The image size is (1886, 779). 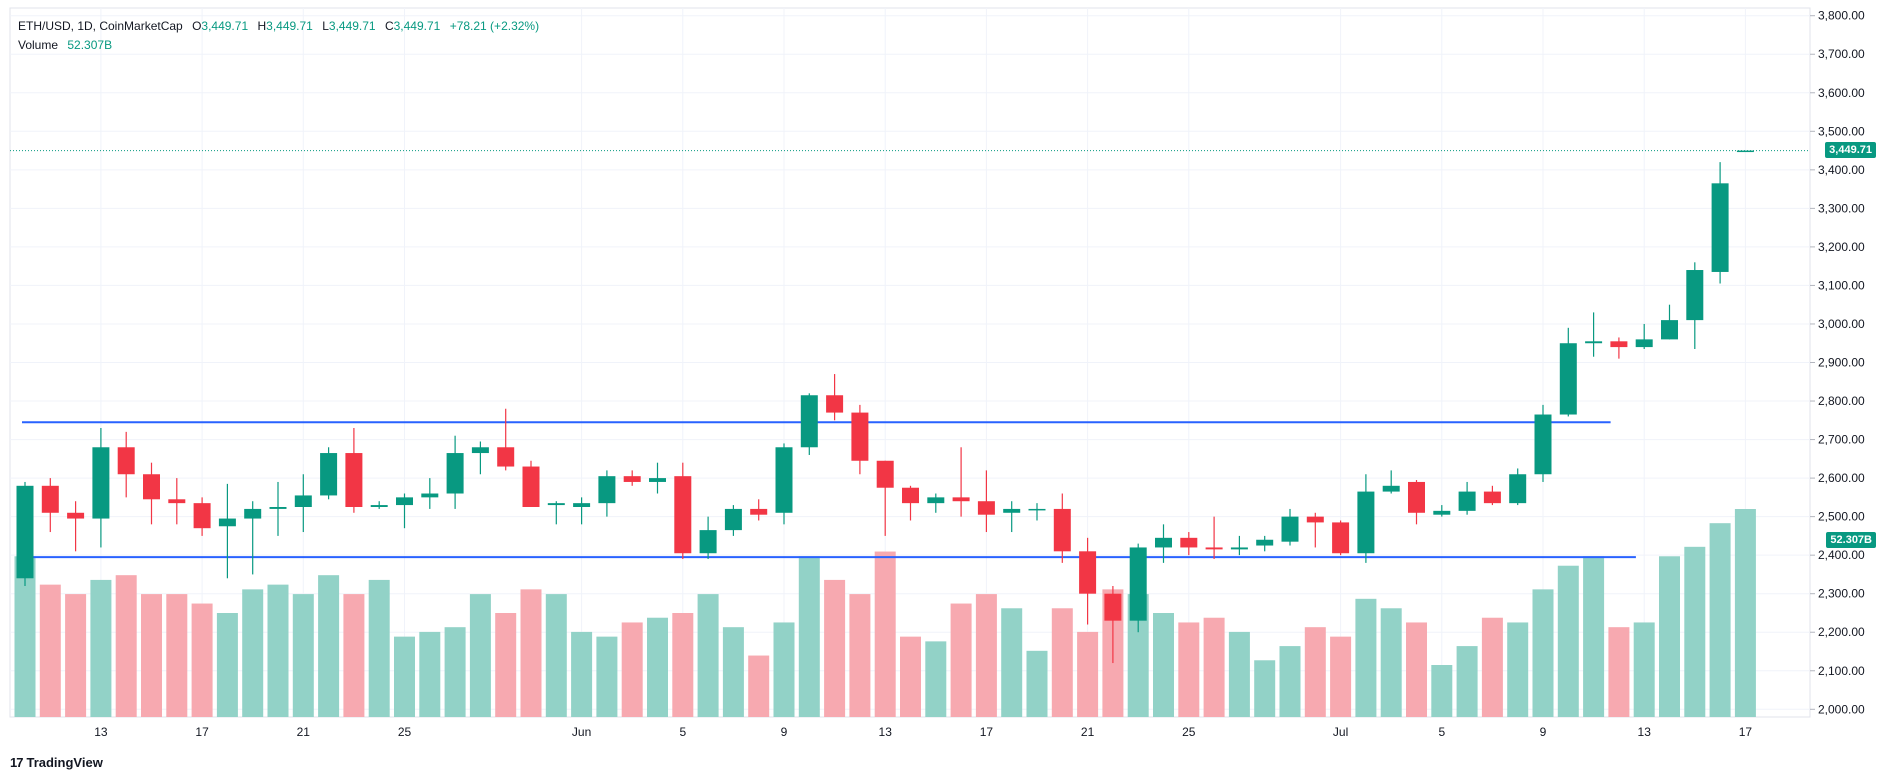 I want to click on tradingview-brand: TradingView, so click(x=64, y=762).